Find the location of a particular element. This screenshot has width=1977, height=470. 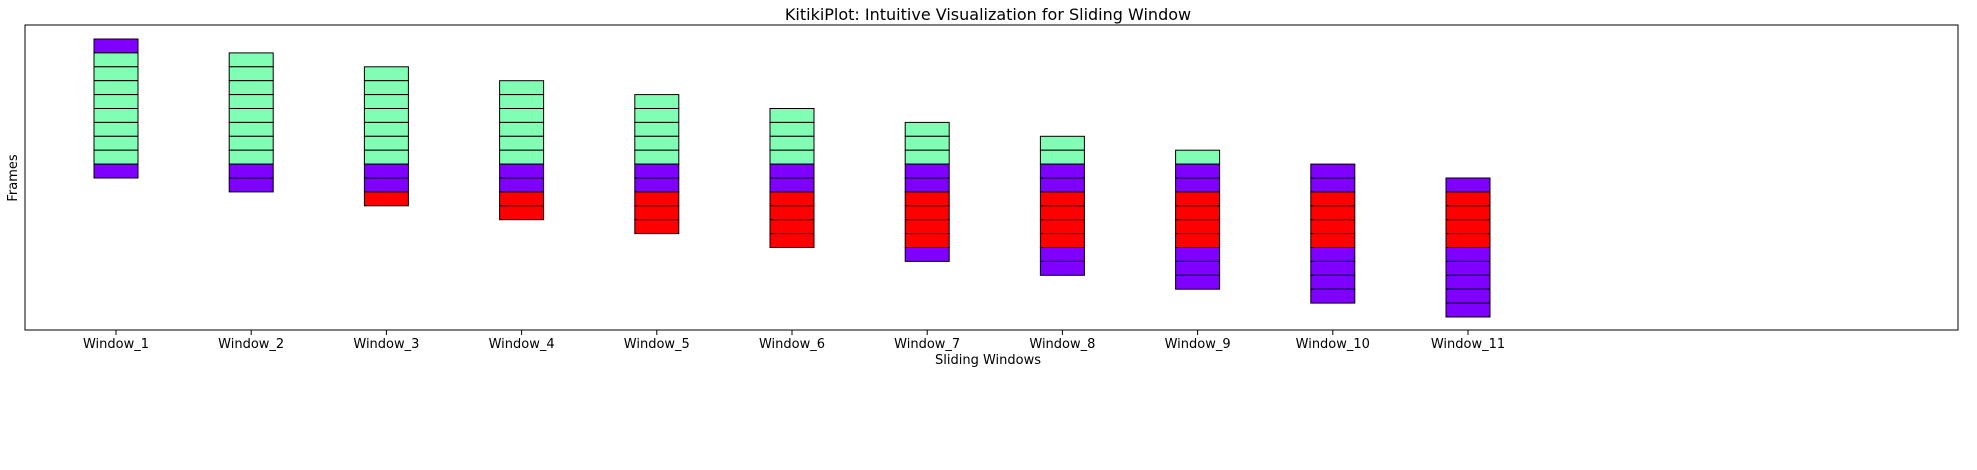

x-axis-label: Sliding Windows is located at coordinates (988, 360).